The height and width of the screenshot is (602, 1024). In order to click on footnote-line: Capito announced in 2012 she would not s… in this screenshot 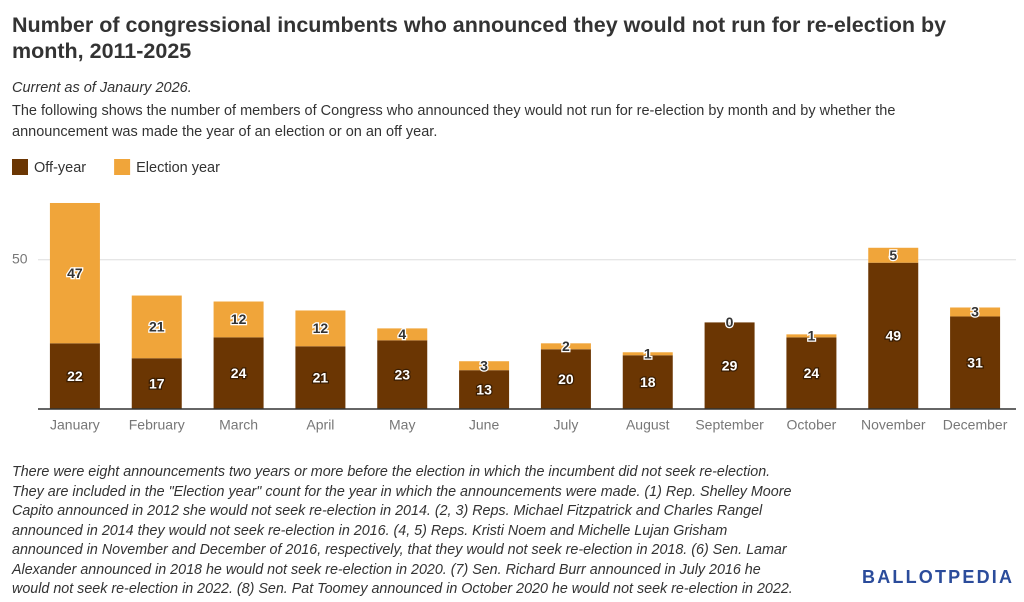, I will do `click(387, 511)`.